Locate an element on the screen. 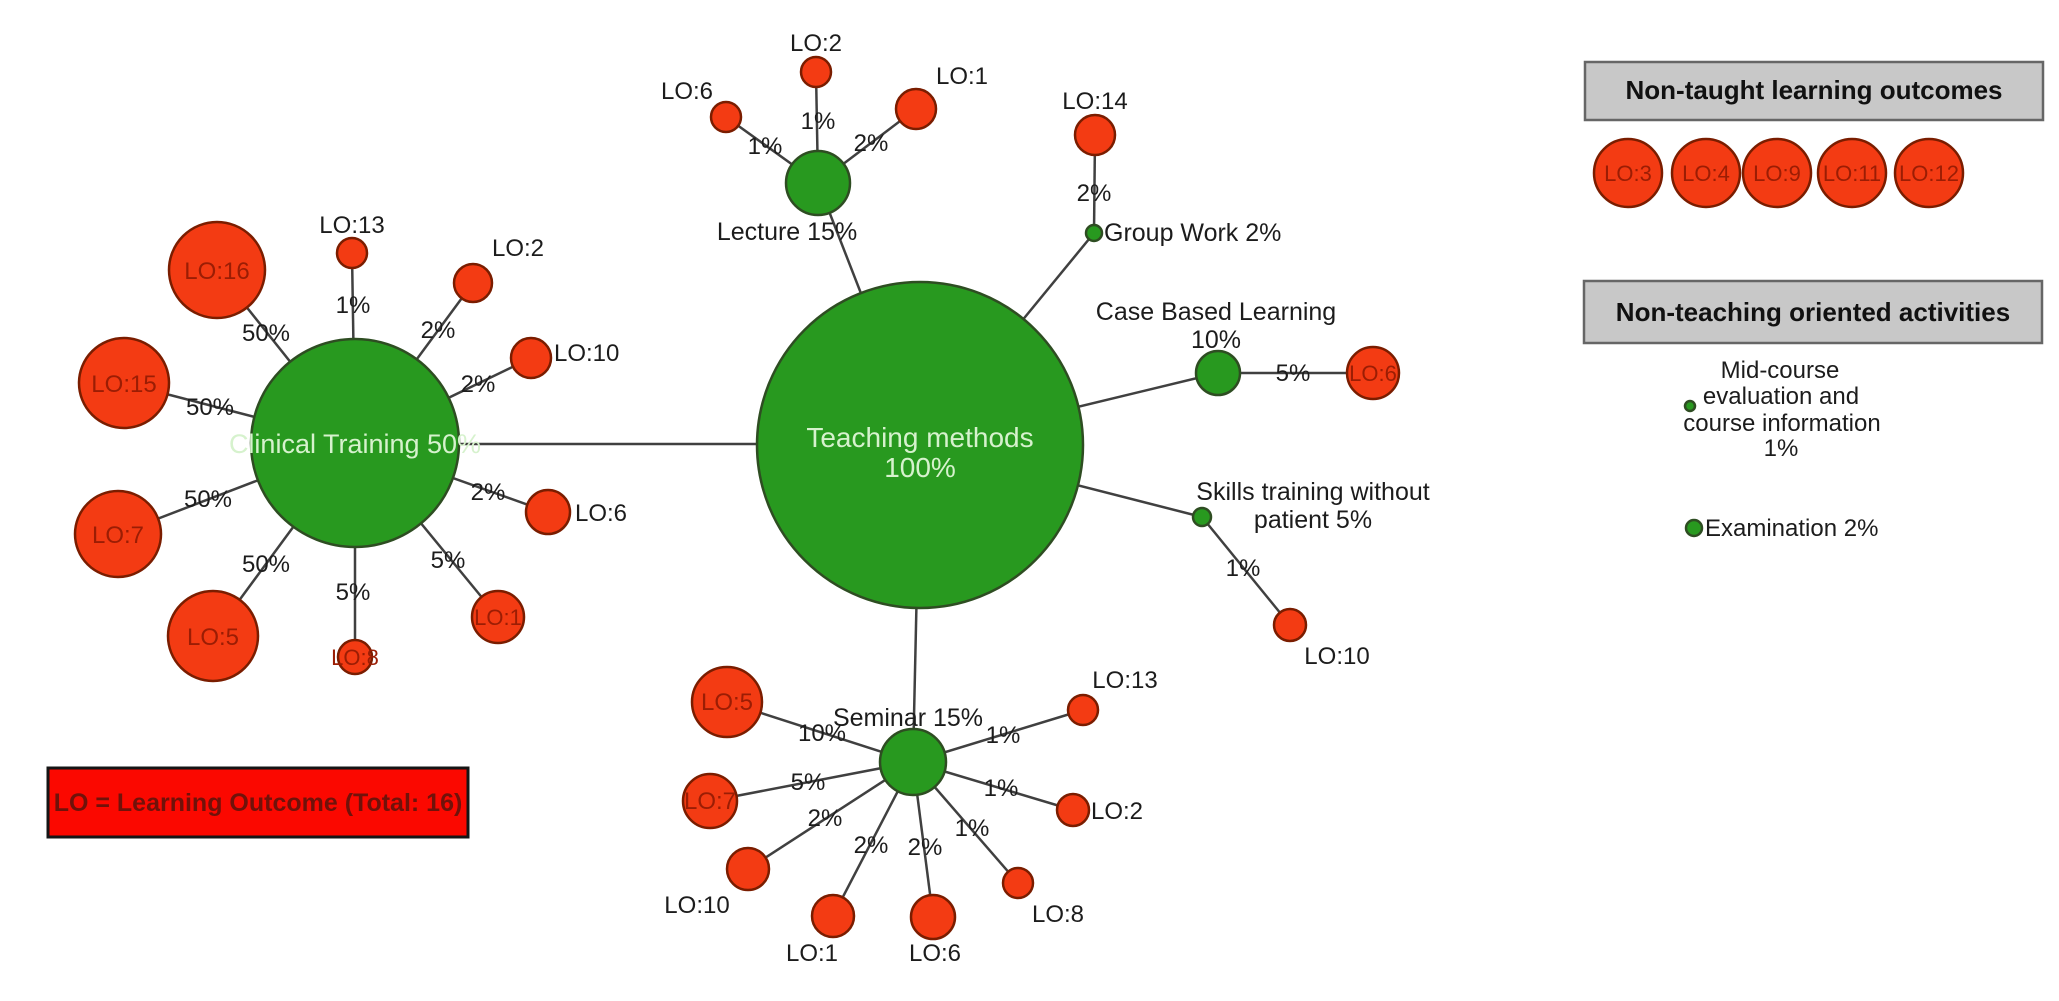 Image resolution: width=2059 pixels, height=1001 pixels. seminar-lo5-circle is located at coordinates (727, 702).